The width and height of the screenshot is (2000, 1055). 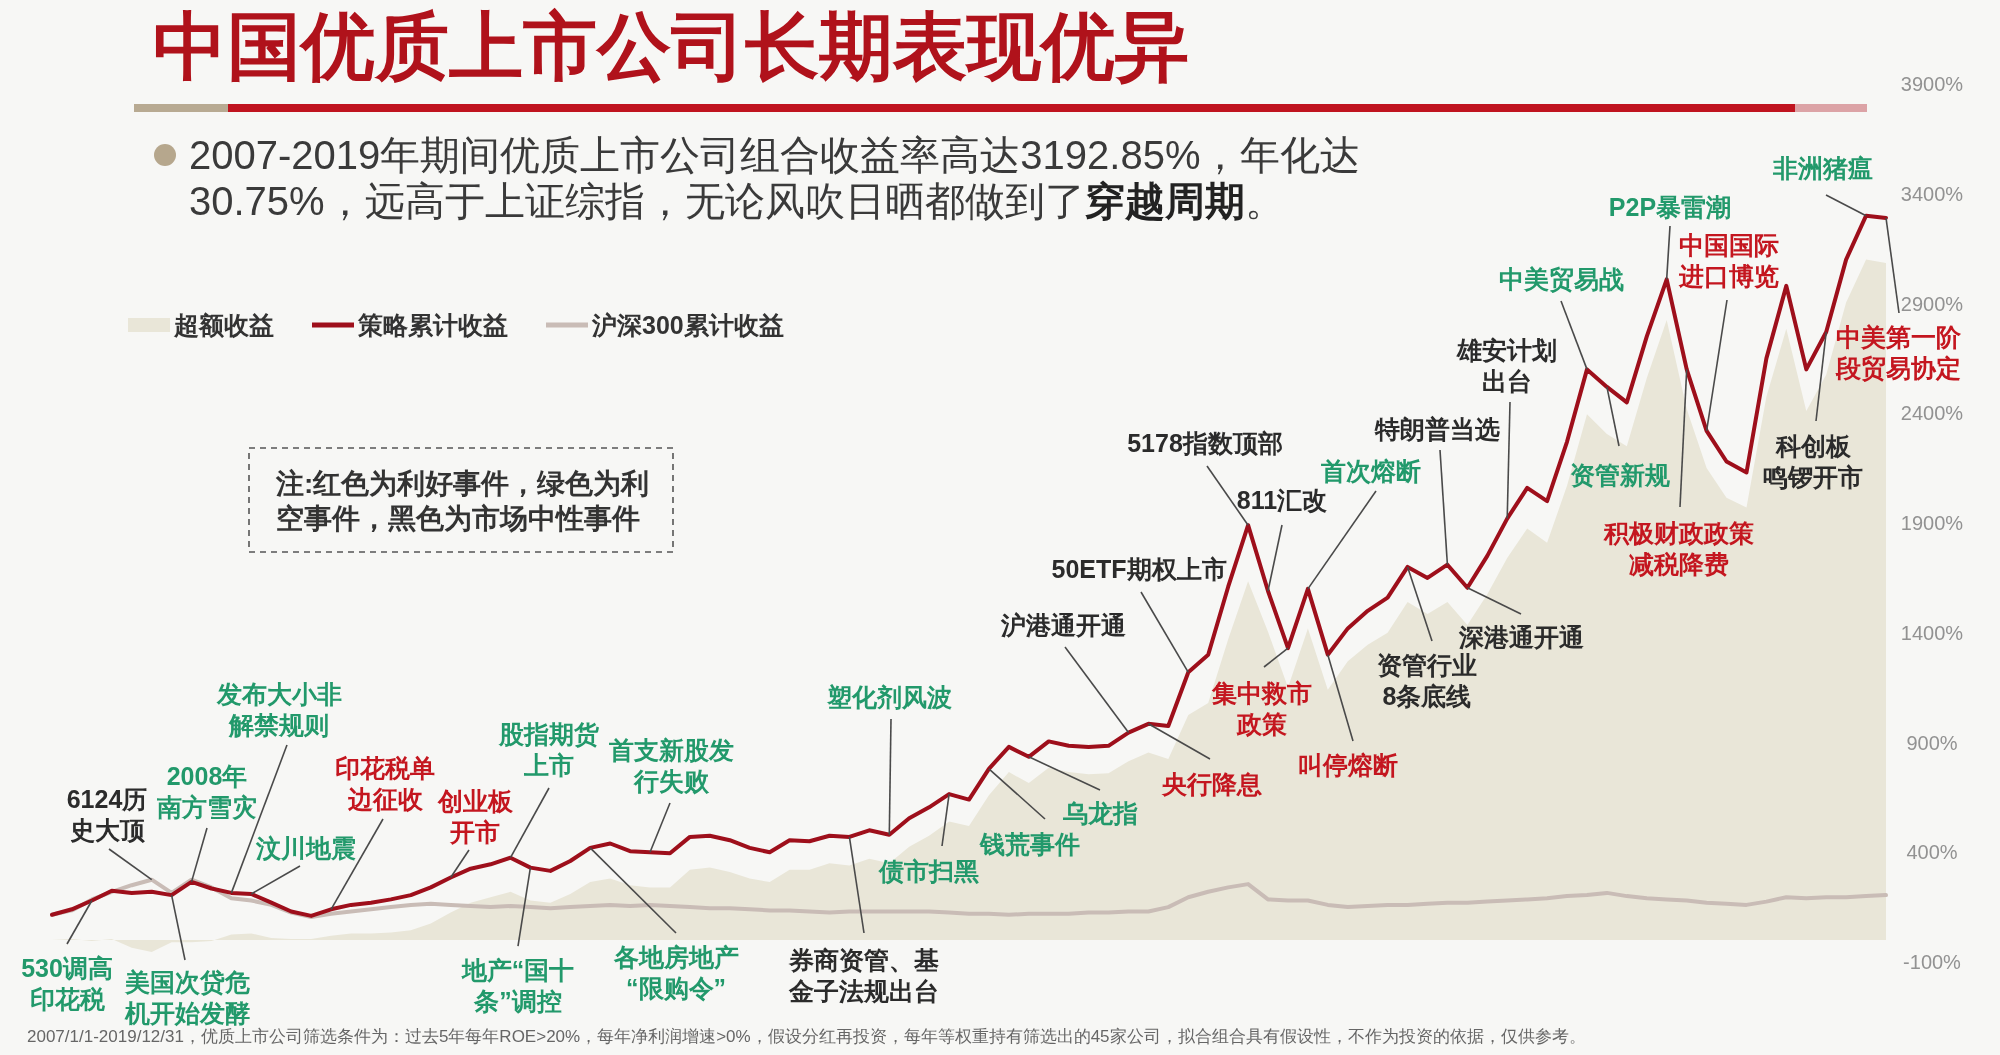 What do you see at coordinates (687, 325) in the screenshot?
I see `legend-label: 沪深300累计收益` at bounding box center [687, 325].